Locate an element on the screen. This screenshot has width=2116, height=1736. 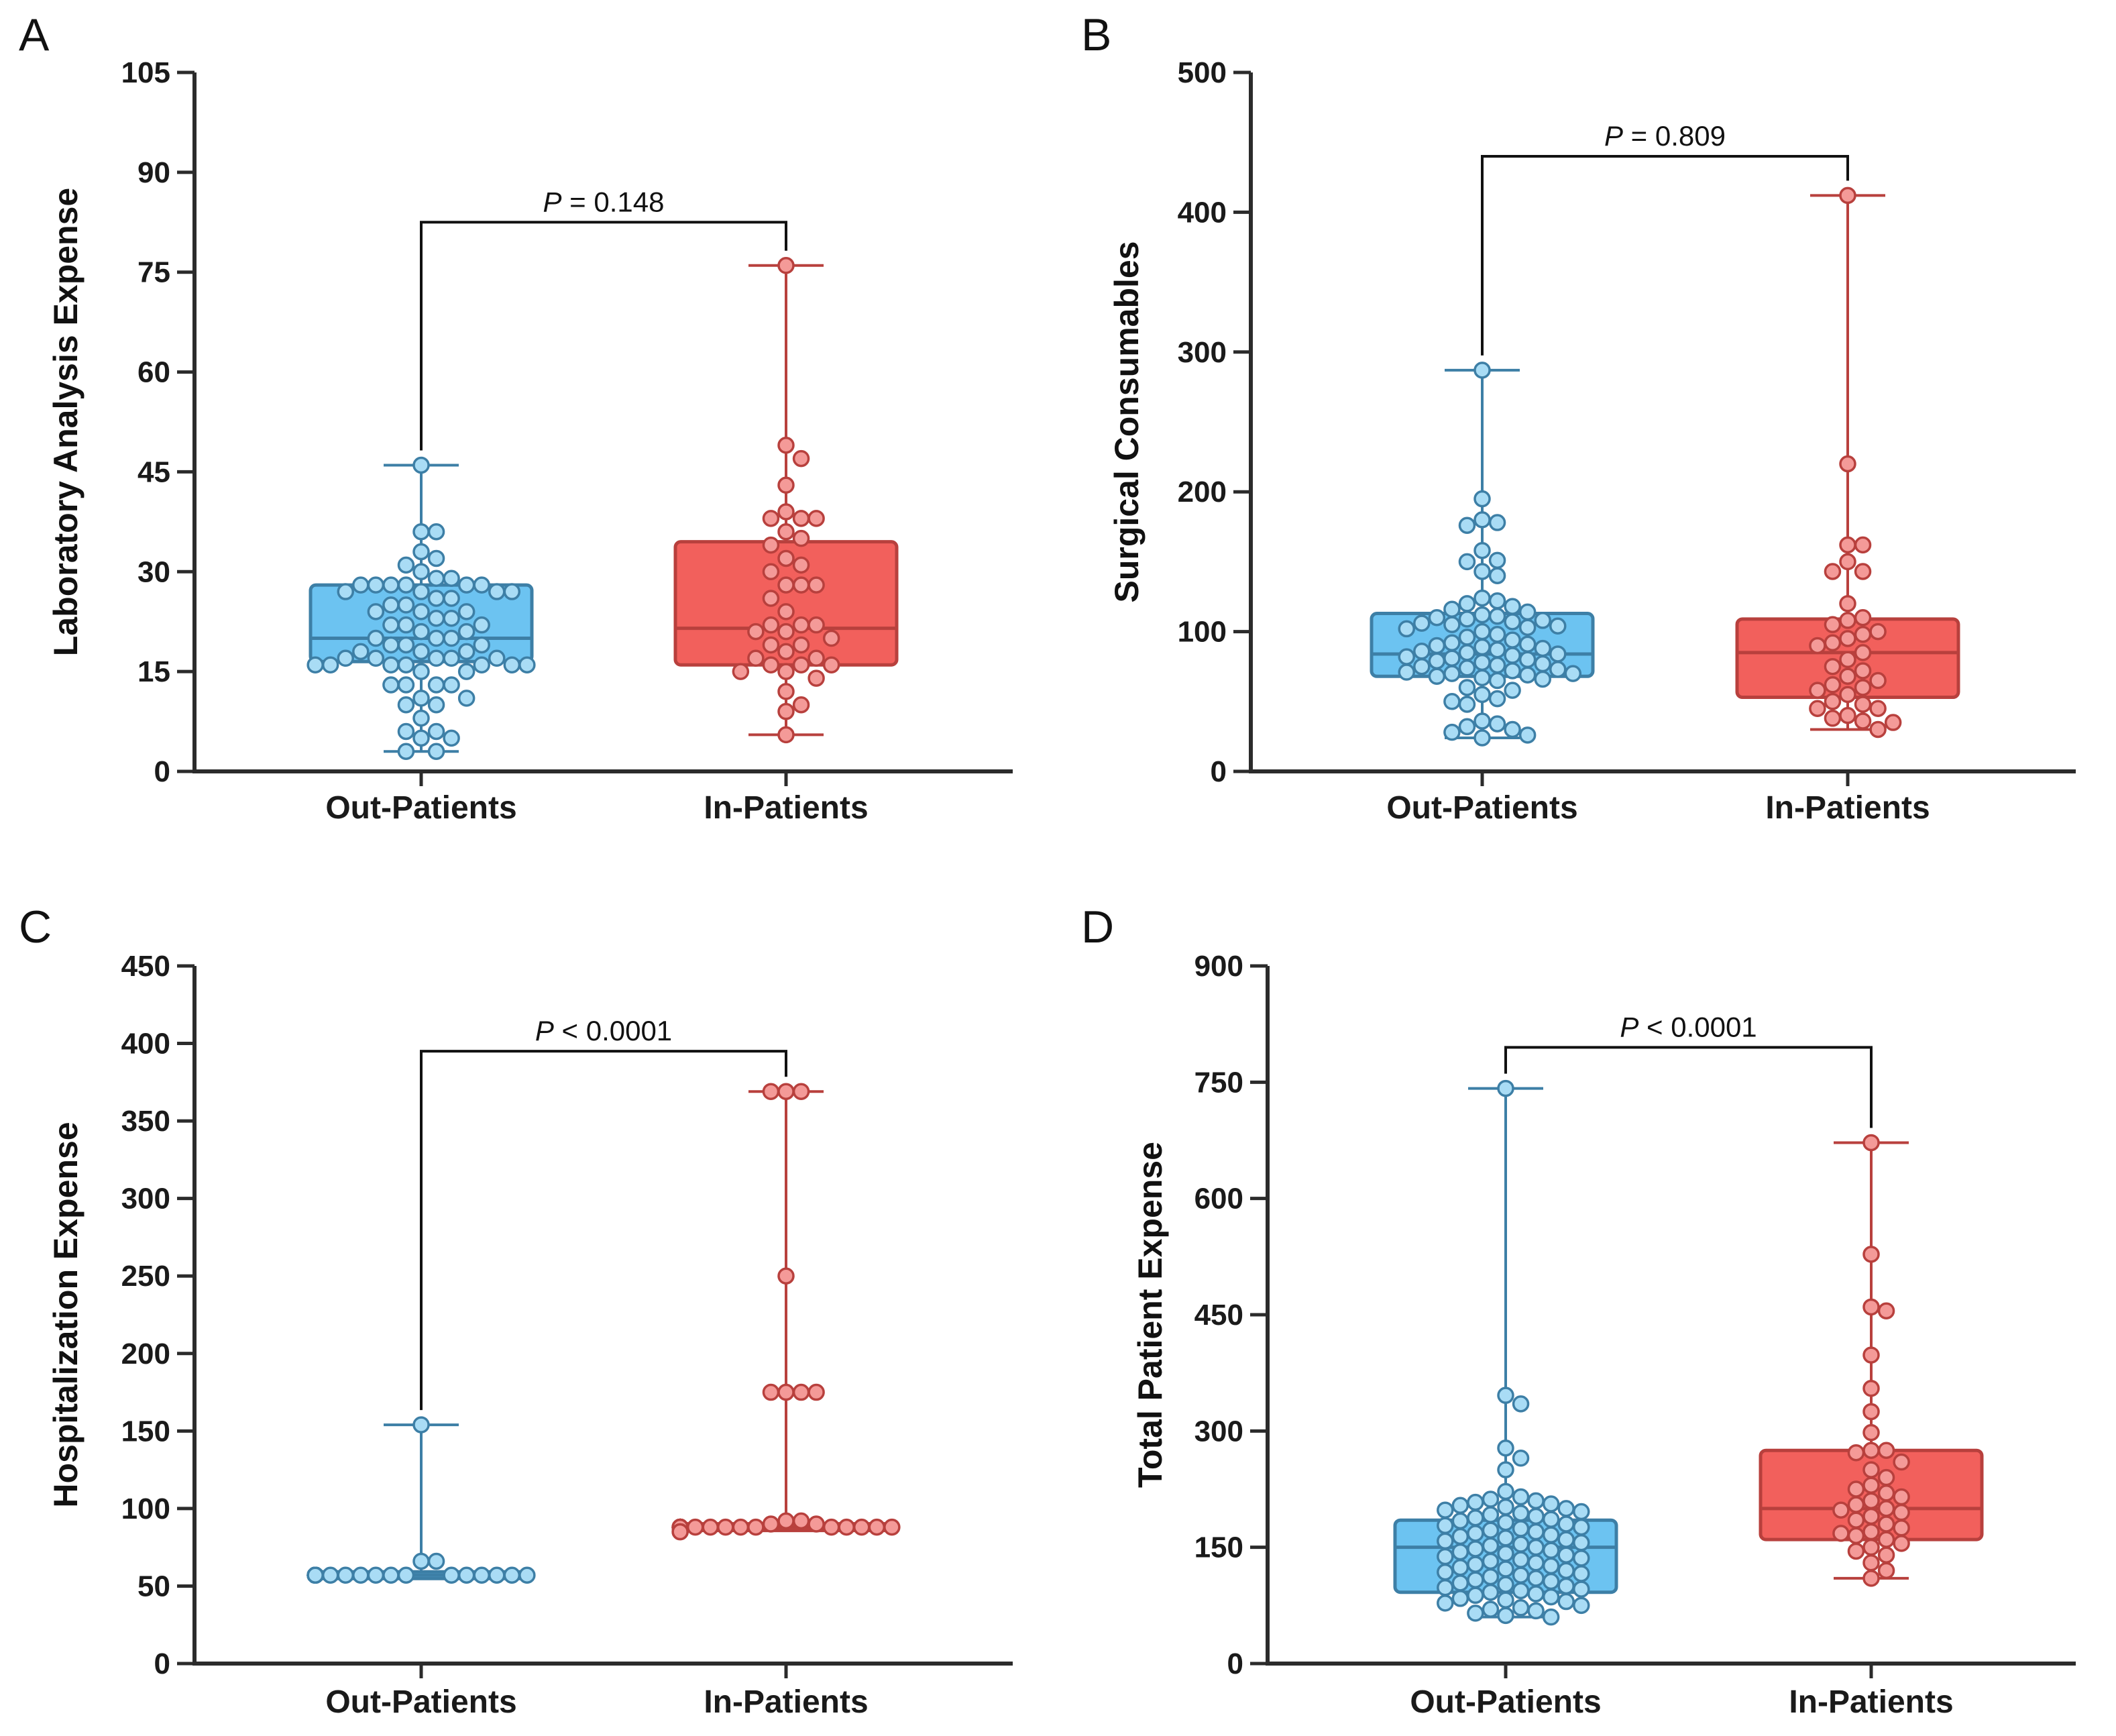
p-value-text: = 0.809 is located at coordinates (1675, 136).